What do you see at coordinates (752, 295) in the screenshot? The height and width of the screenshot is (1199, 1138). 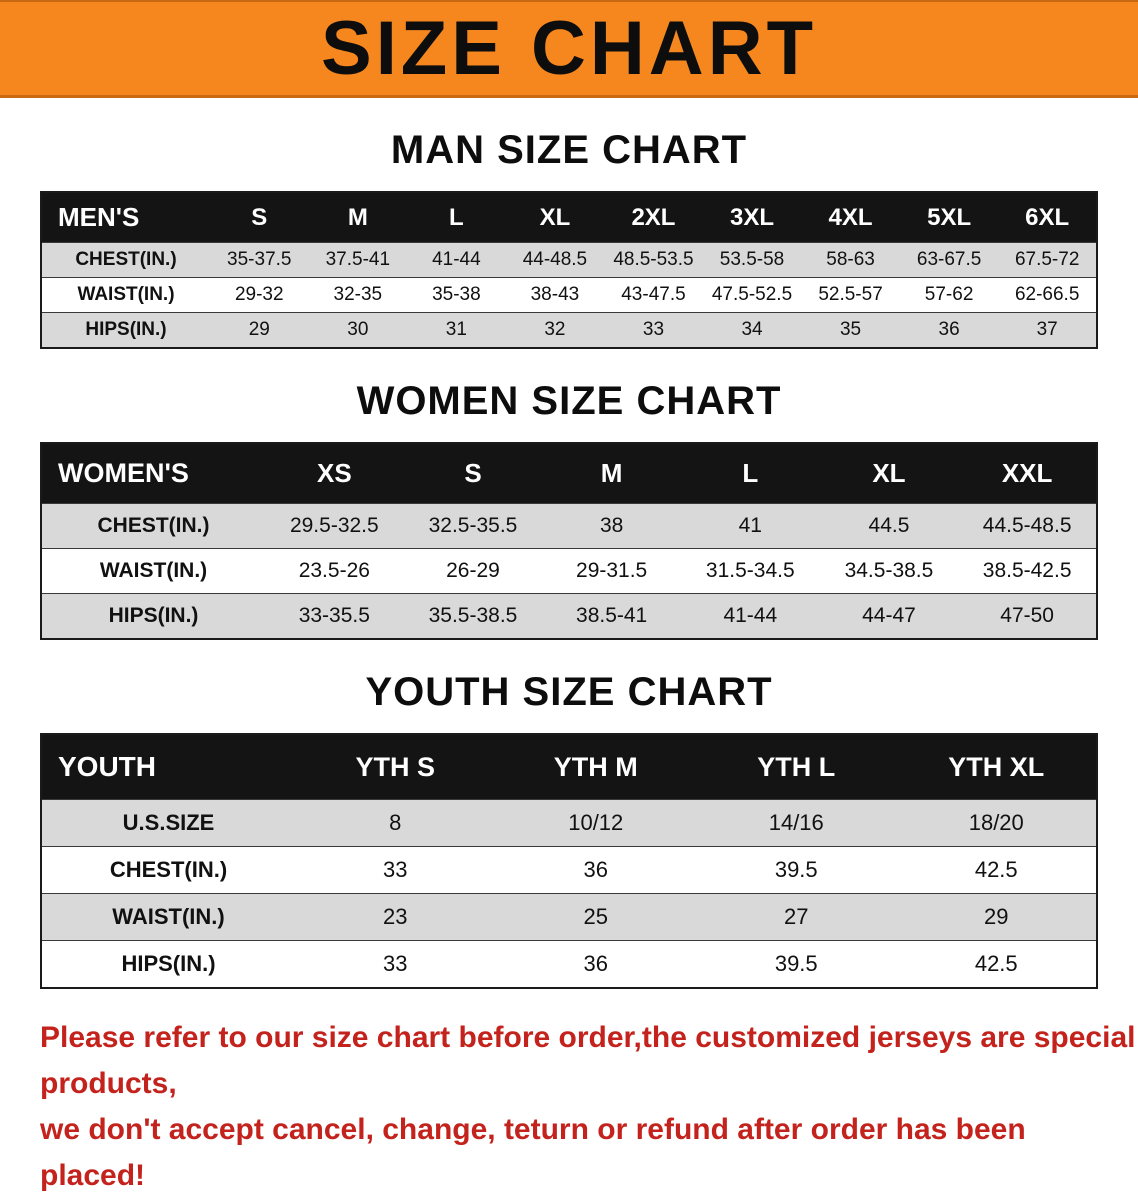 I see `cell-value: 47.5-52.5` at bounding box center [752, 295].